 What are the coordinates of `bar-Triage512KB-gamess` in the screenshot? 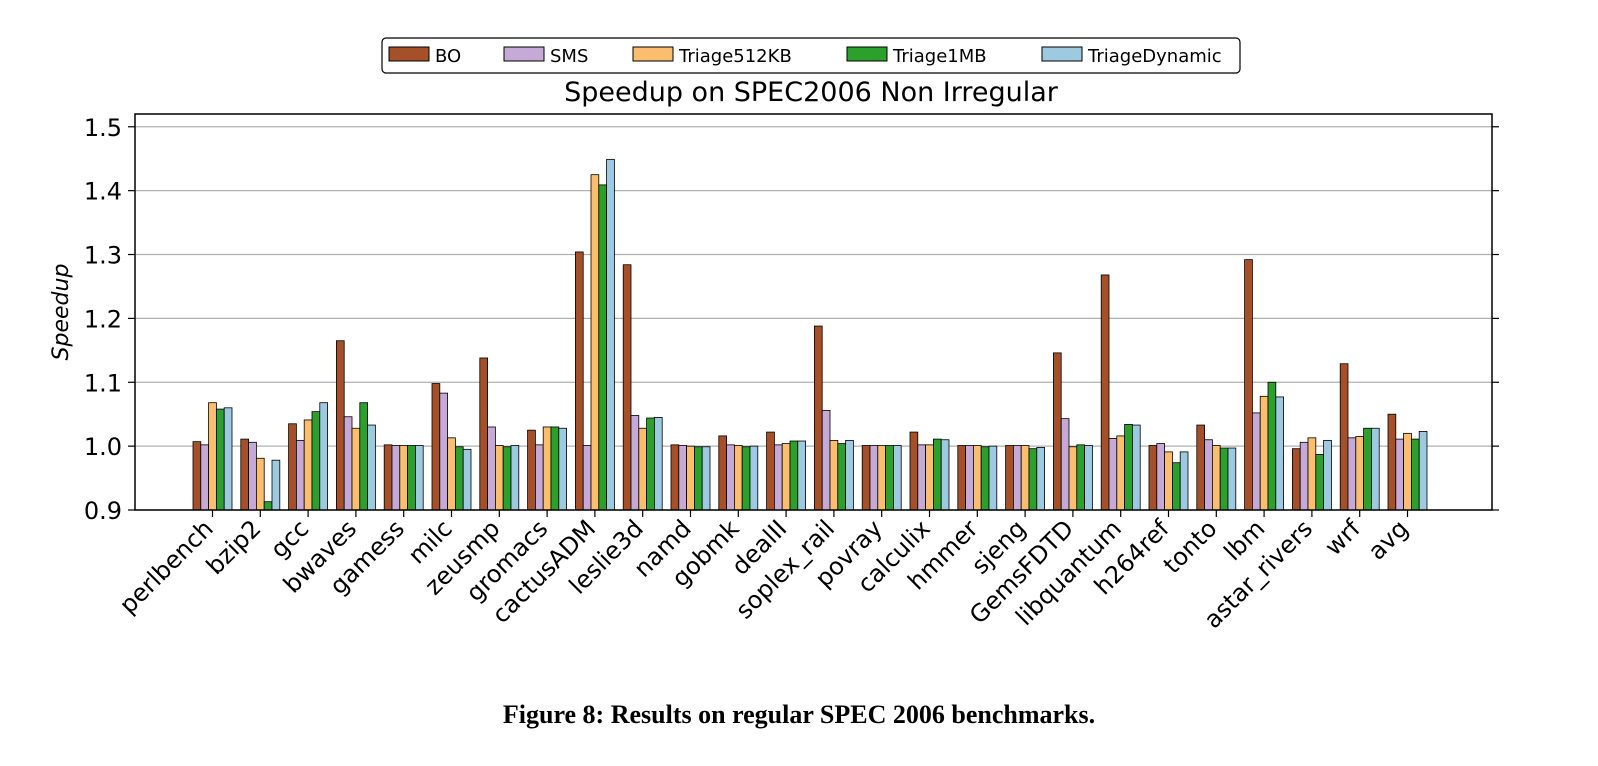 It's located at (403, 478).